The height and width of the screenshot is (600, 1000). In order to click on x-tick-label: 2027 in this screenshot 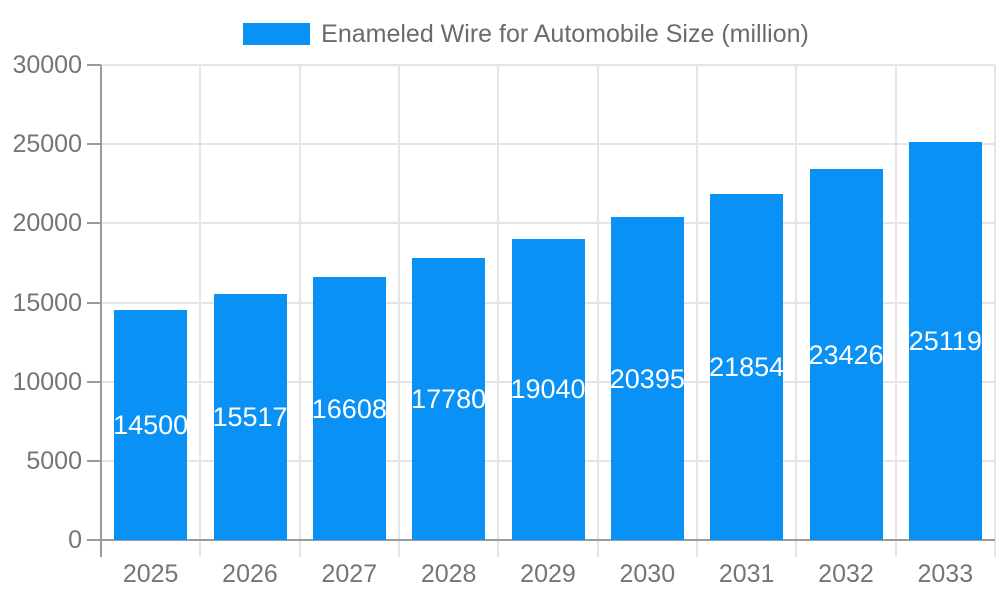, I will do `click(349, 574)`.